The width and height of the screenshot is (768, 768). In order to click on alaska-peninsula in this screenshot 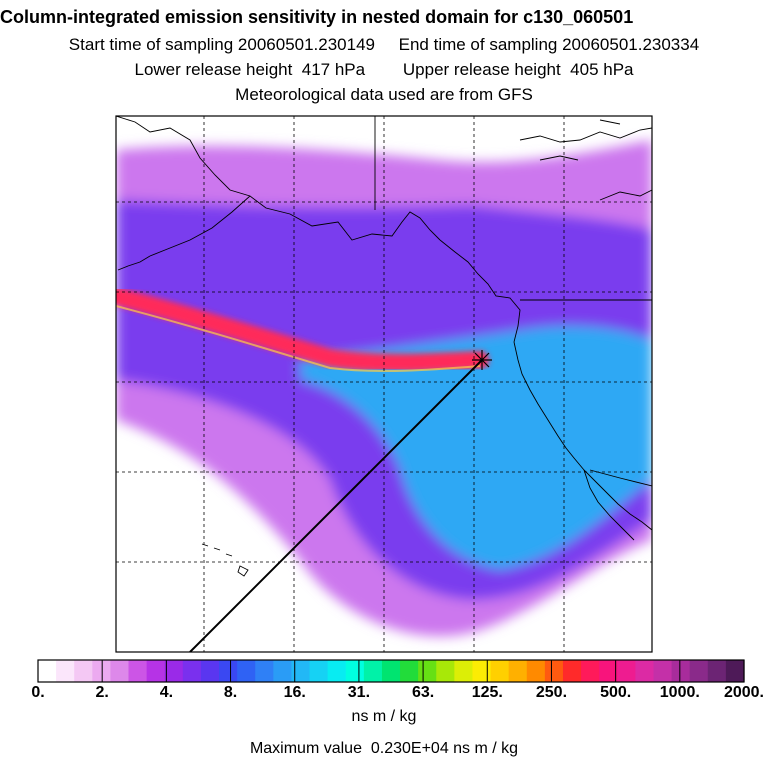, I will do `click(200, 226)`.